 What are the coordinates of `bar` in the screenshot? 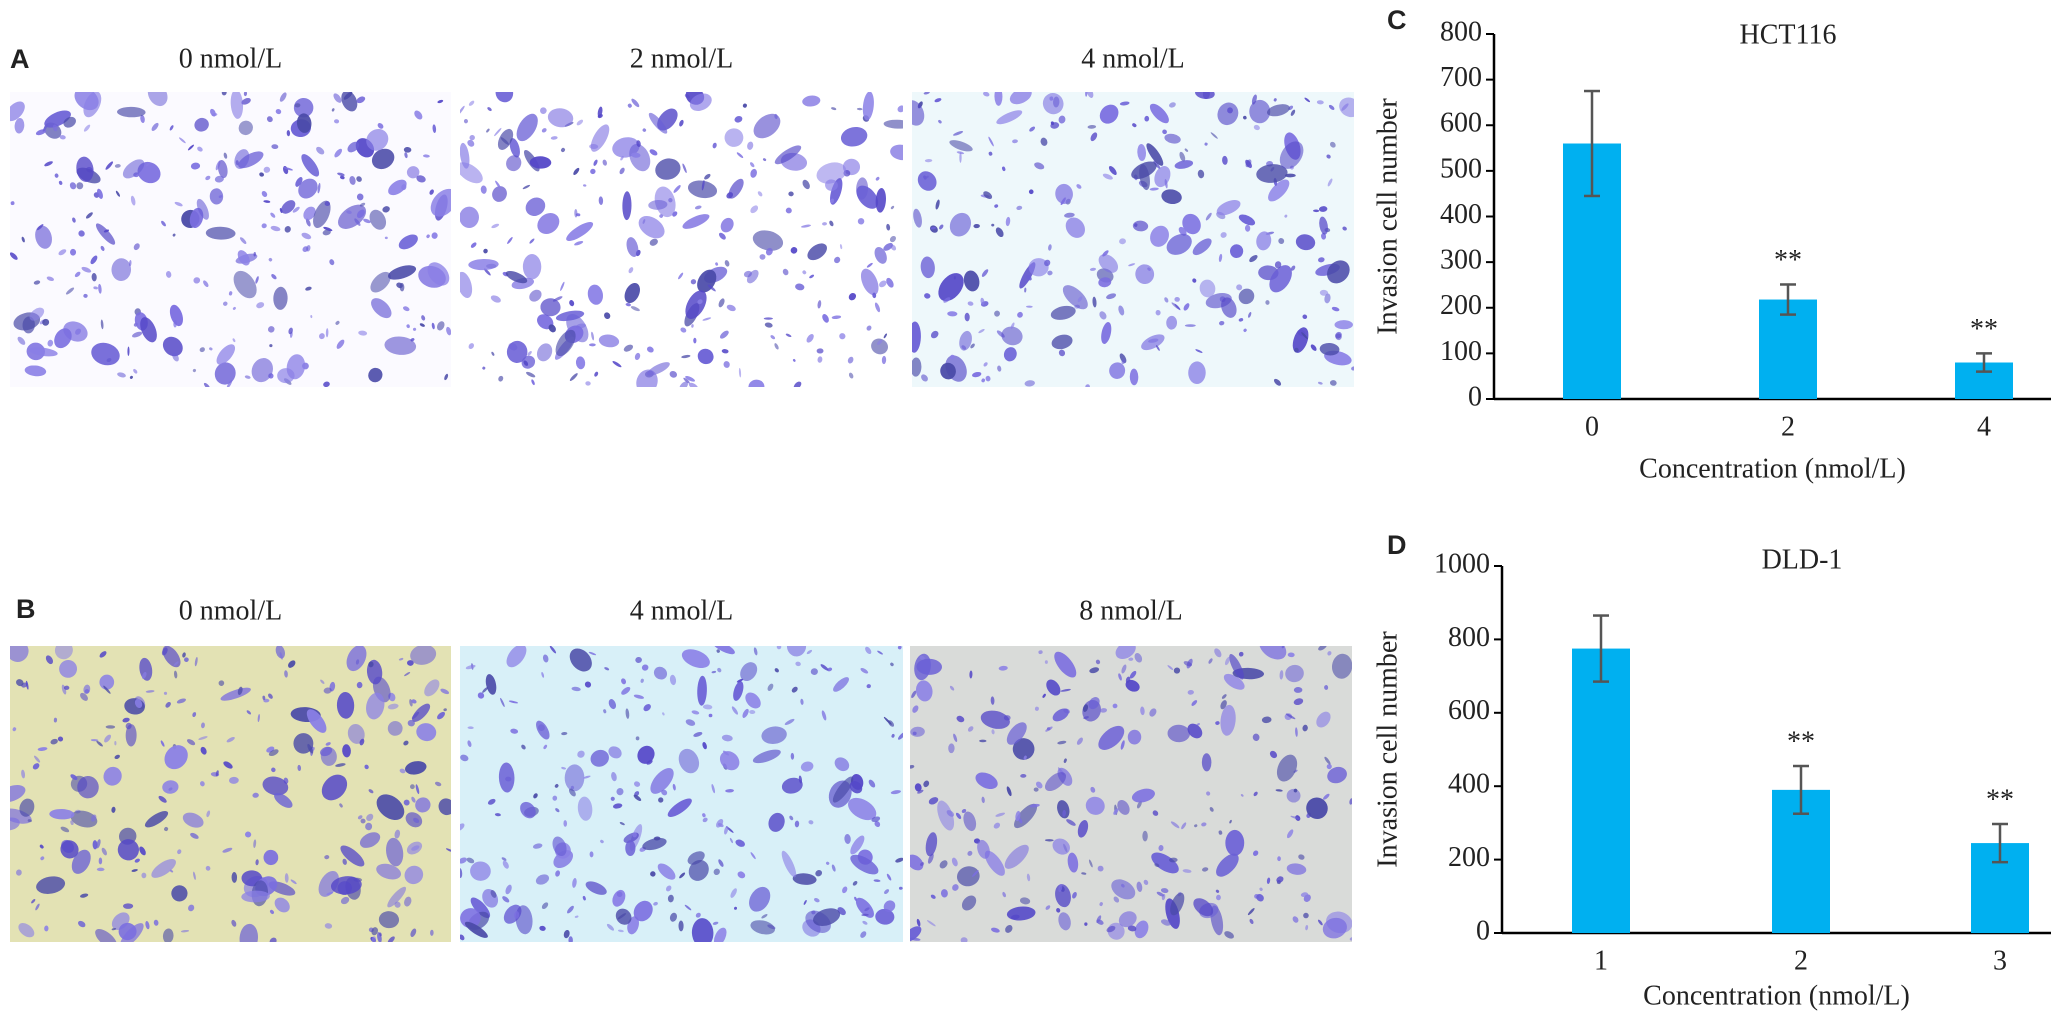 It's located at (1788, 349).